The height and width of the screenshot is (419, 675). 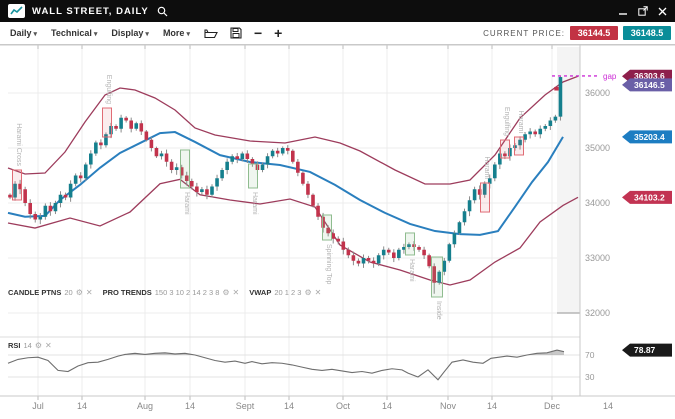 I want to click on zoom-out-button: −, so click(x=258, y=33).